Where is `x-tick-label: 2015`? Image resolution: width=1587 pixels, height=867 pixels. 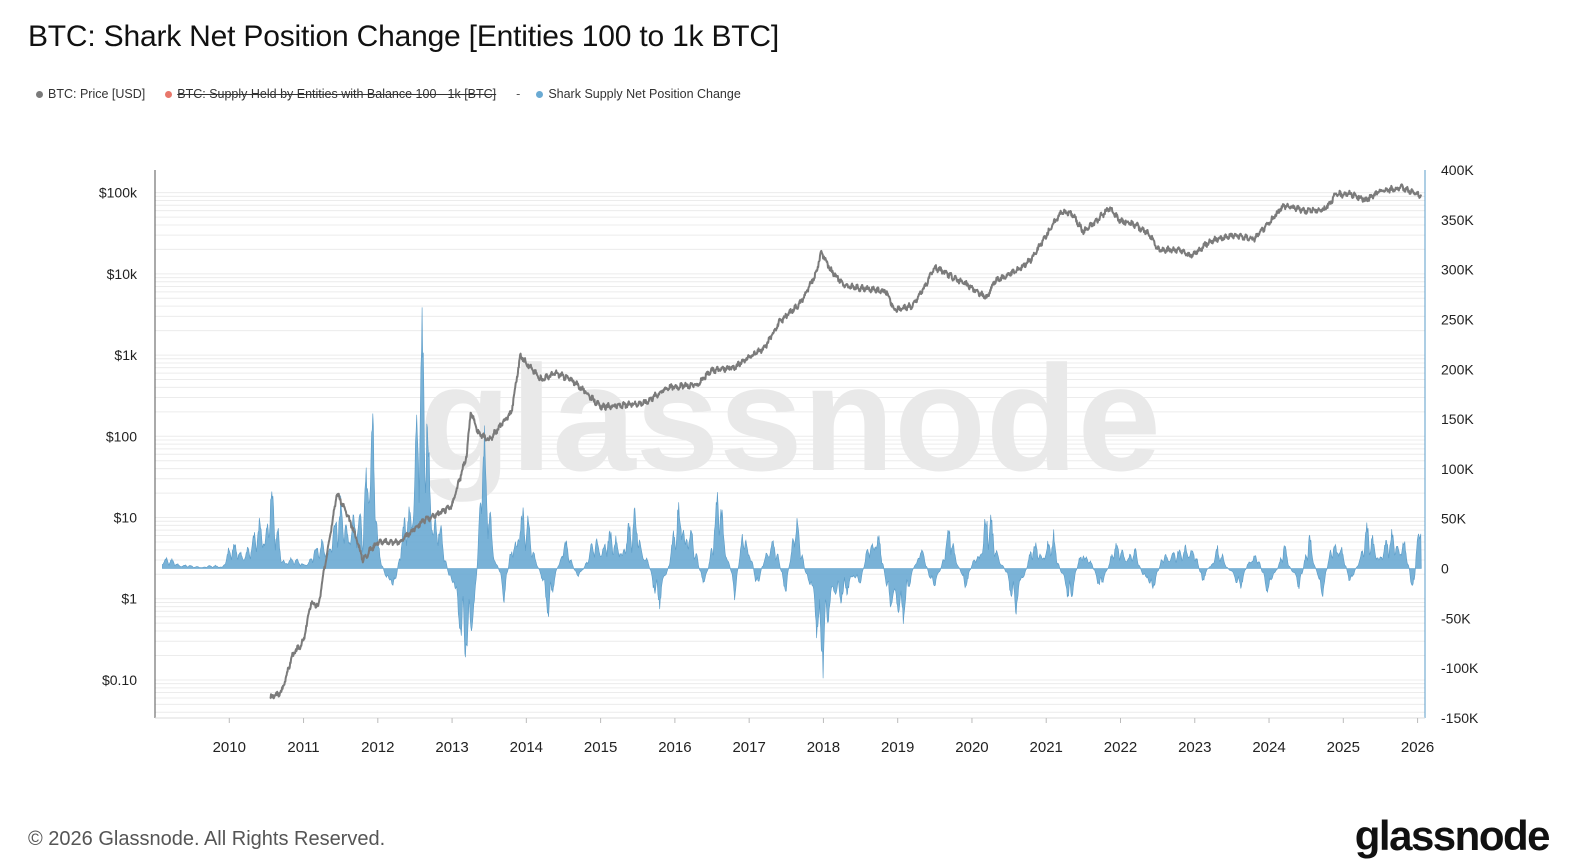 x-tick-label: 2015 is located at coordinates (600, 747).